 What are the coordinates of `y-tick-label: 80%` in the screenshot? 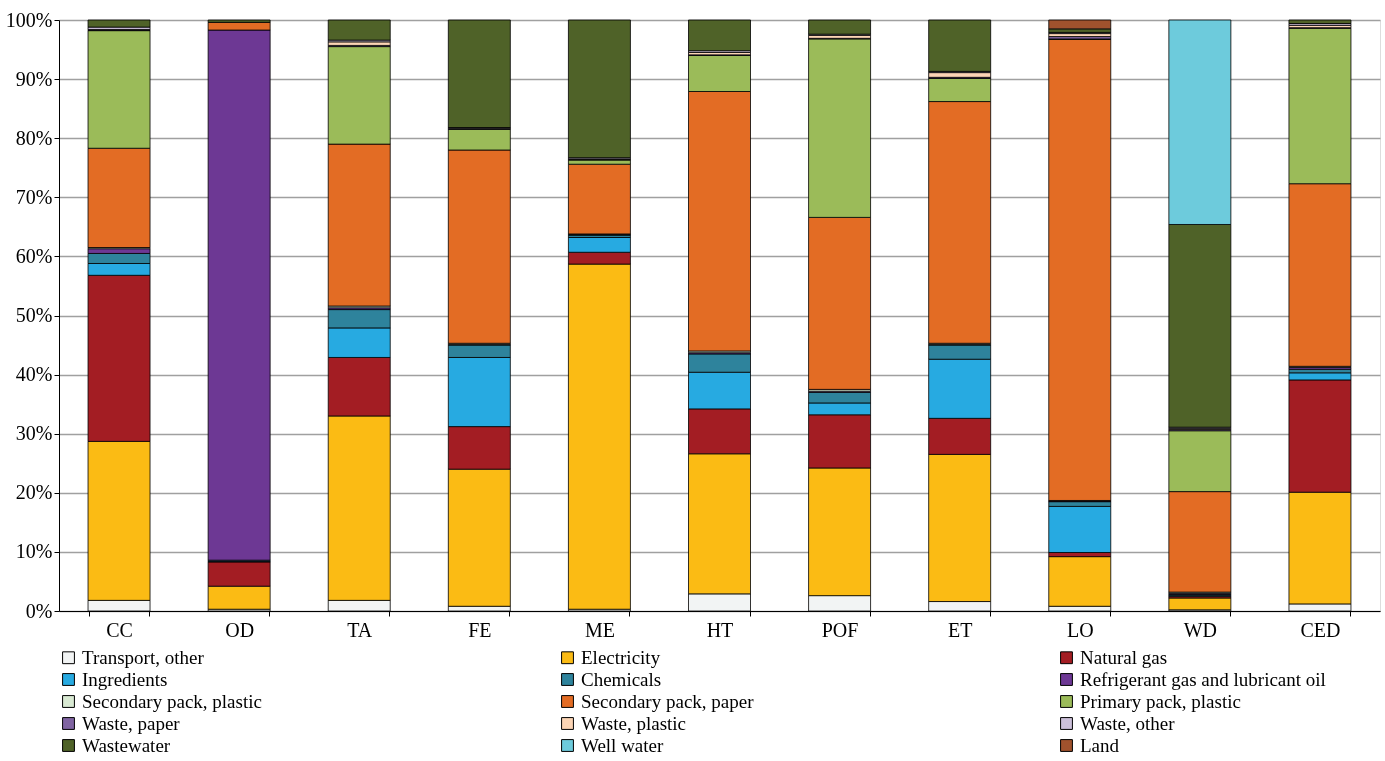 It's located at (34, 137).